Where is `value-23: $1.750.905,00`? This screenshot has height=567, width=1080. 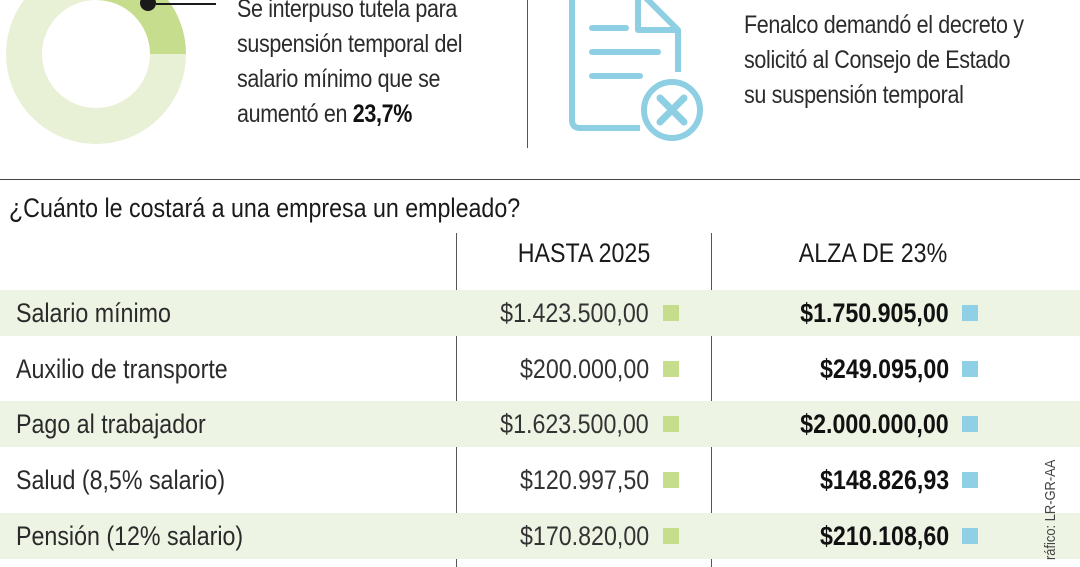
value-23: $1.750.905,00 is located at coordinates (874, 313).